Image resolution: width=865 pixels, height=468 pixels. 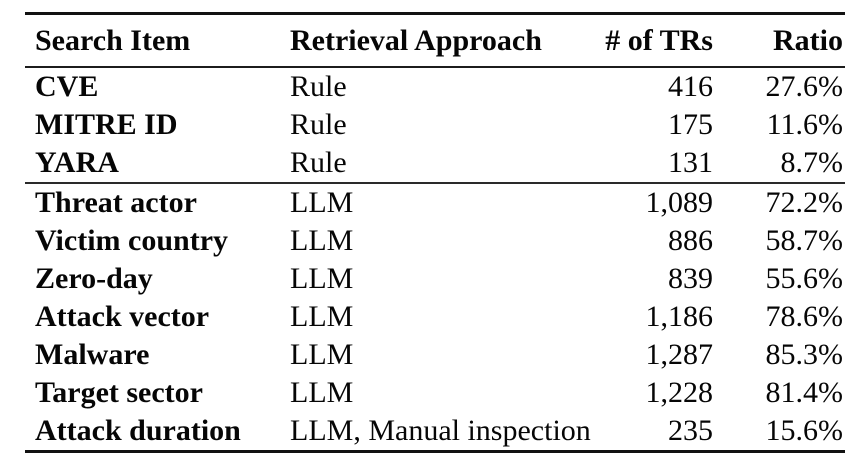 What do you see at coordinates (435, 86) in the screenshot?
I see `table-row: CVE Rule 416 27.6%` at bounding box center [435, 86].